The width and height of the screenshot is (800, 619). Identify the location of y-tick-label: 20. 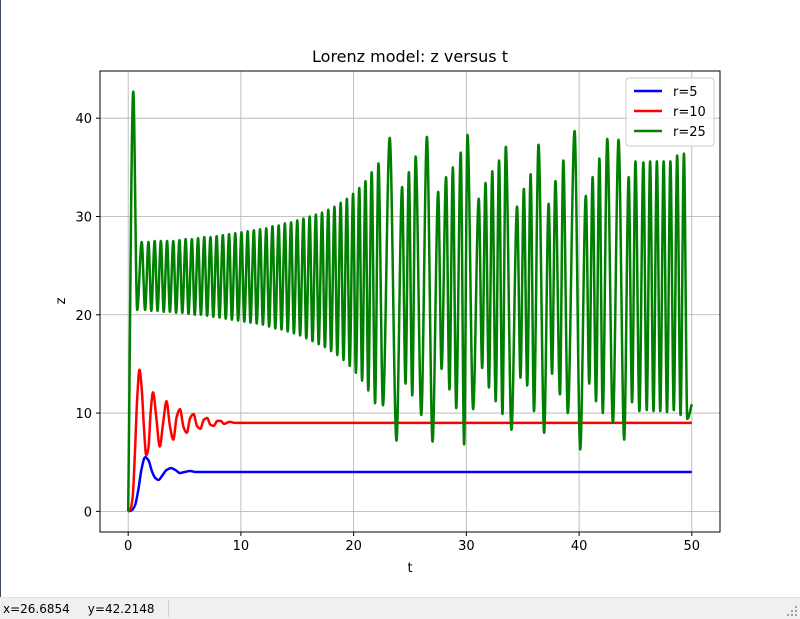
(83, 316).